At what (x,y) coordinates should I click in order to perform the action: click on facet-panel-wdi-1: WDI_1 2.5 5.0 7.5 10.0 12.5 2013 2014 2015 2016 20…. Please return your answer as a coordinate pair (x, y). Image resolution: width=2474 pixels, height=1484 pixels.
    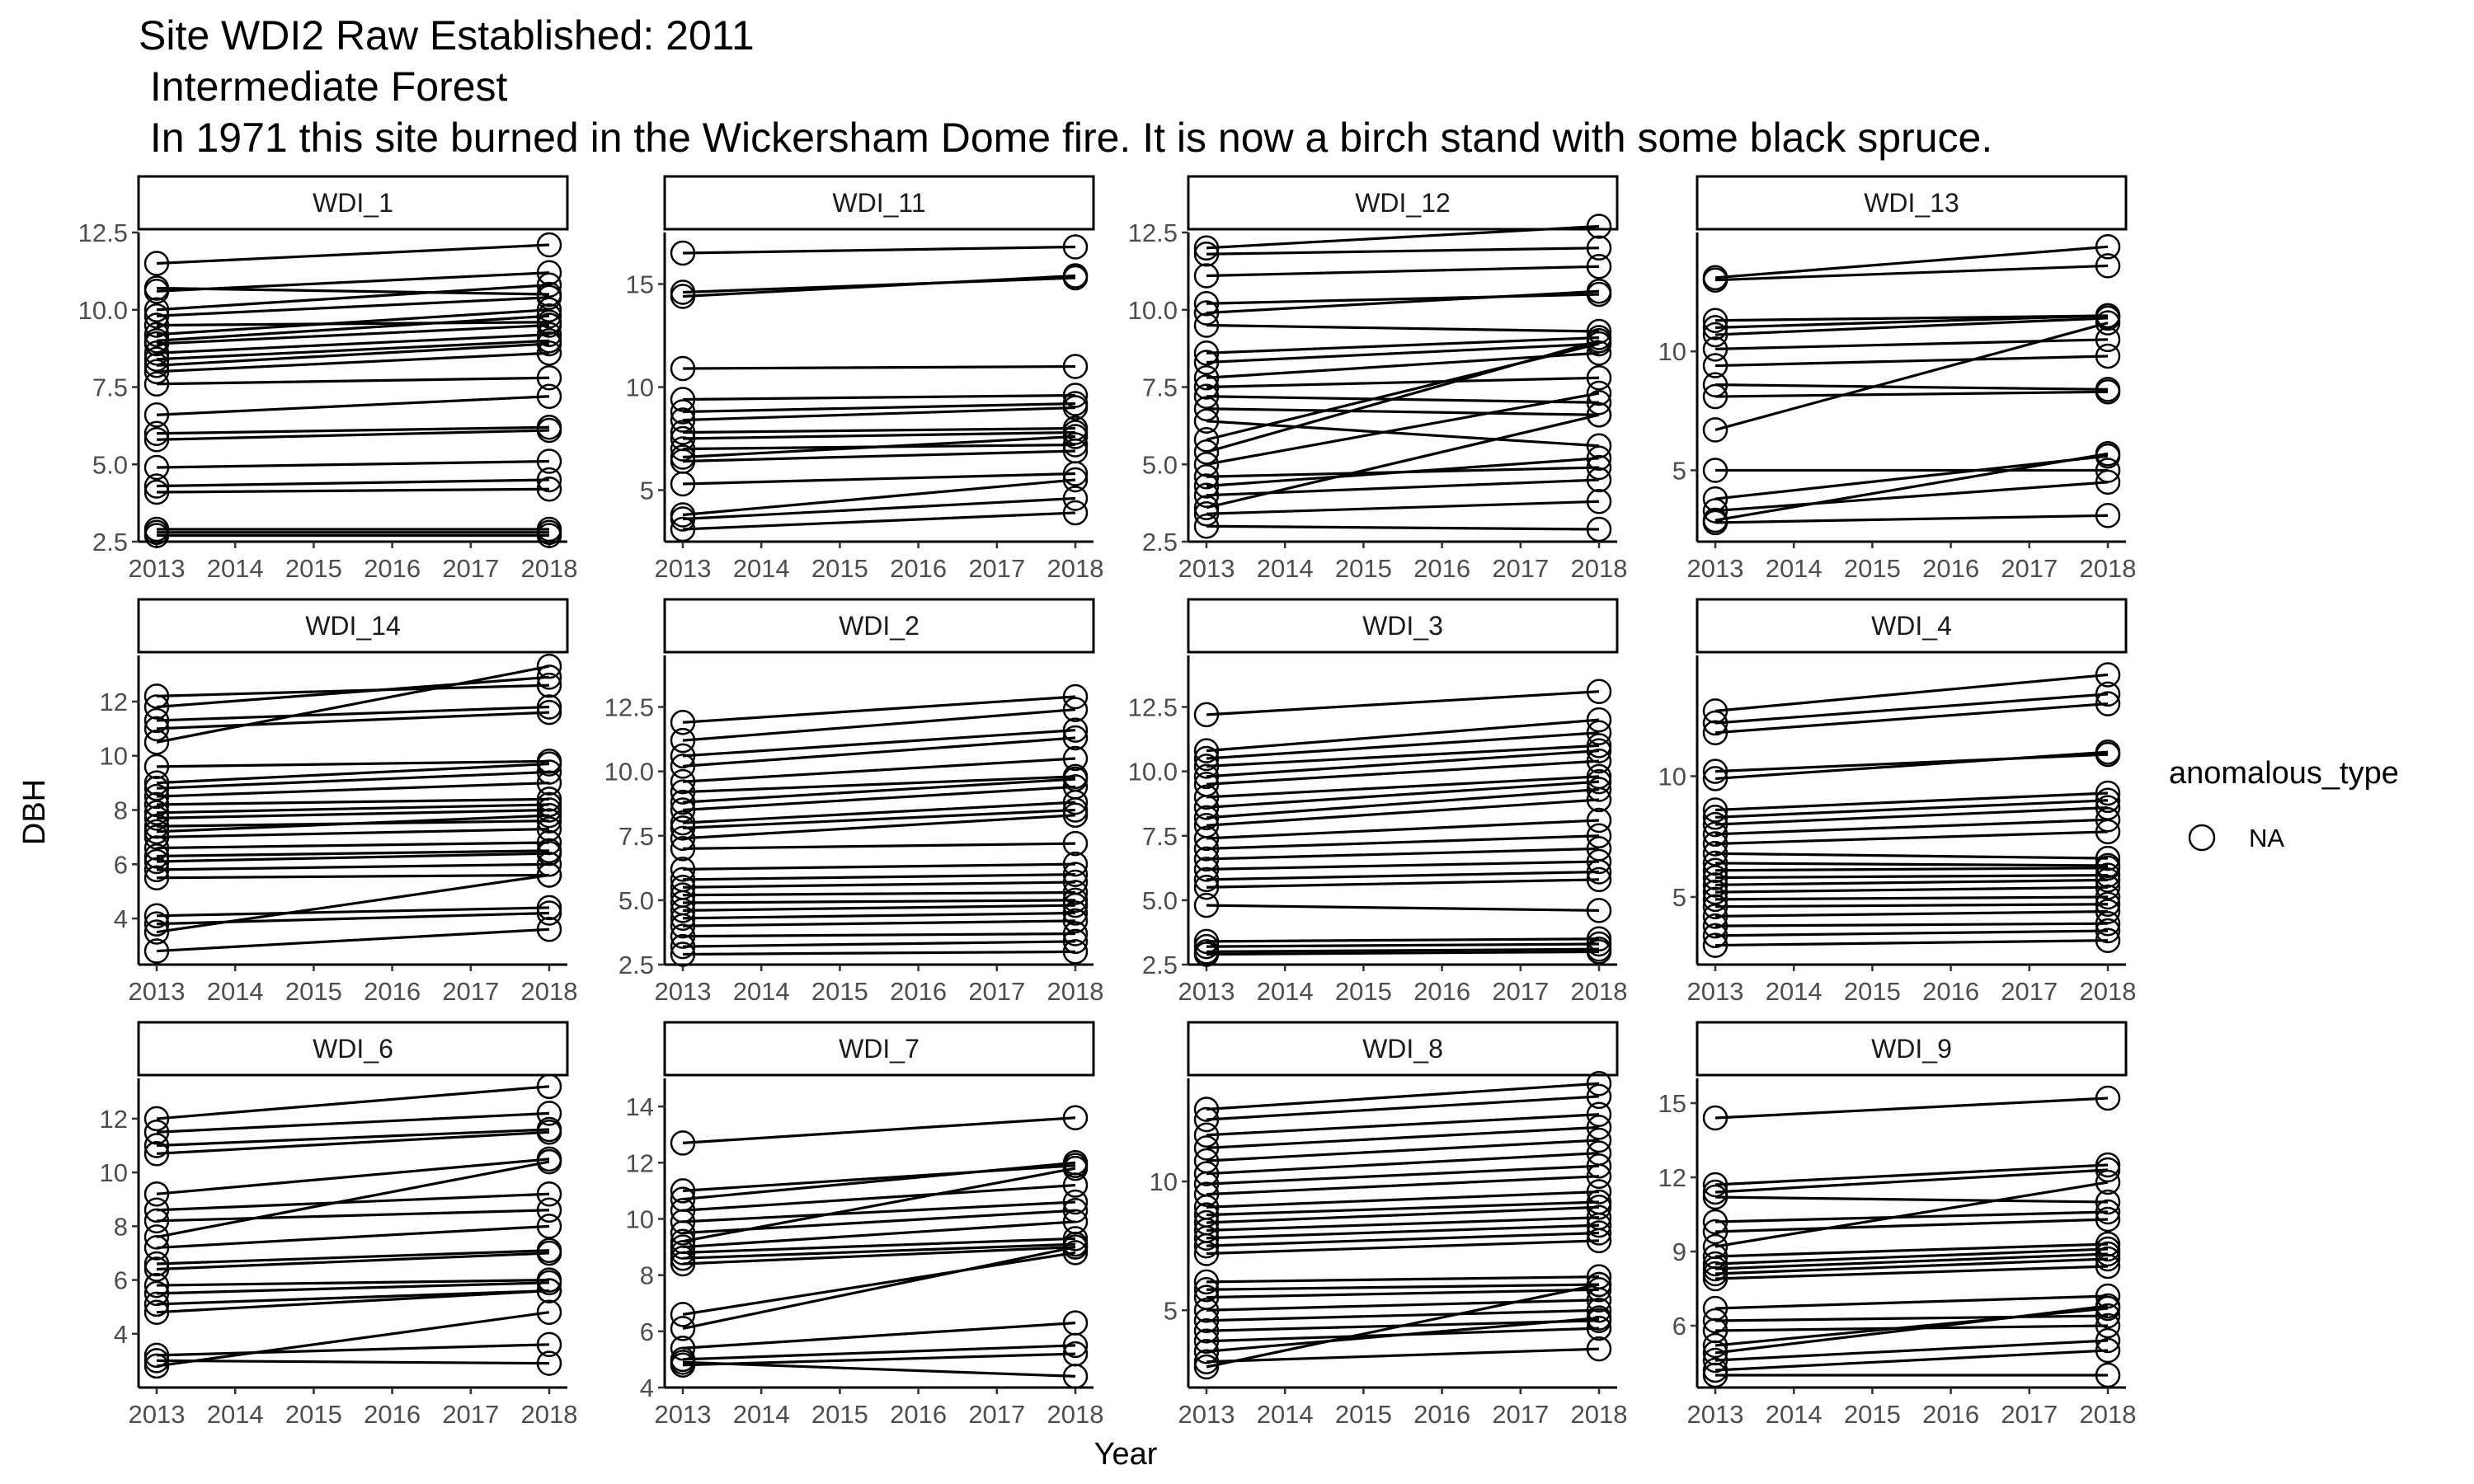
    Looking at the image, I should click on (327, 379).